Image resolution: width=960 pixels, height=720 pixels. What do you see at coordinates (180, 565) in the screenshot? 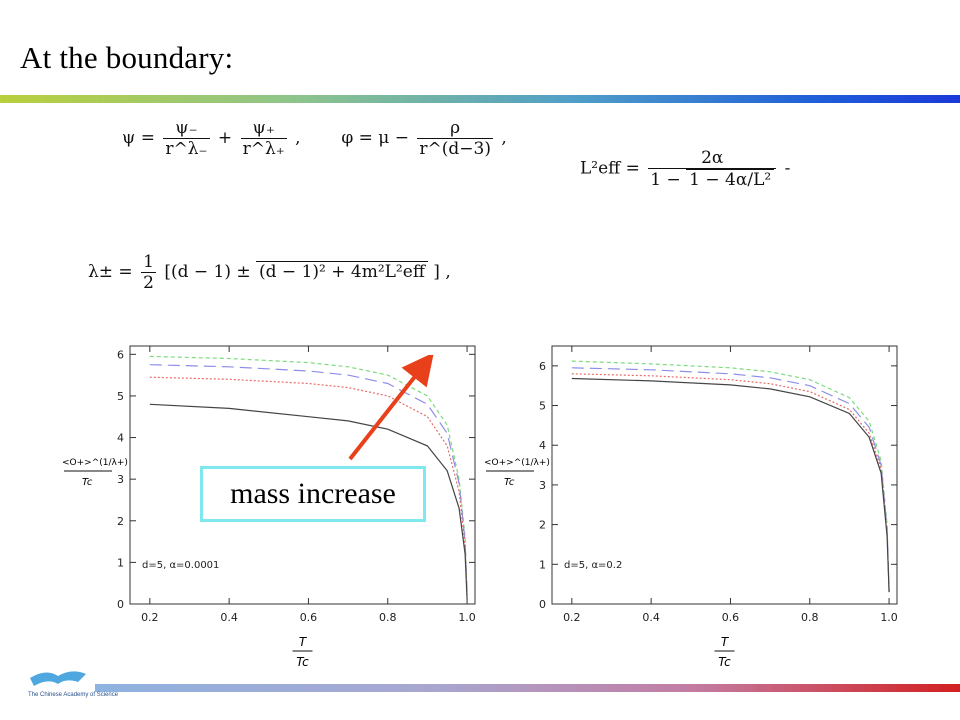
I see `chart-annotation: d=5, α=0.0001` at bounding box center [180, 565].